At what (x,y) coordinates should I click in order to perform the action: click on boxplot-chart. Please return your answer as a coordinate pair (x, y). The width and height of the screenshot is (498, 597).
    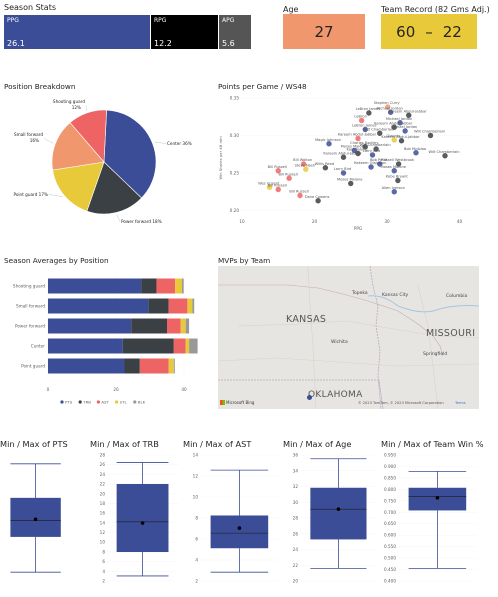
    Looking at the image, I should click on (36, 521).